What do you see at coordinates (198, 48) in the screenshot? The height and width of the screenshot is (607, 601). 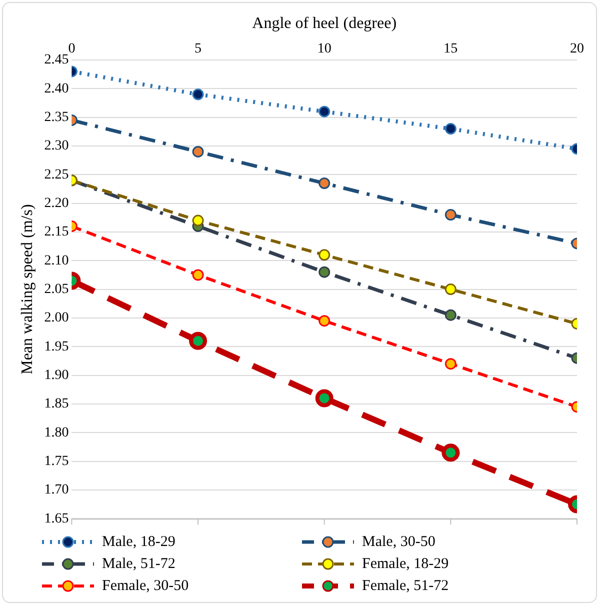 I see `x-tick-label: 5` at bounding box center [198, 48].